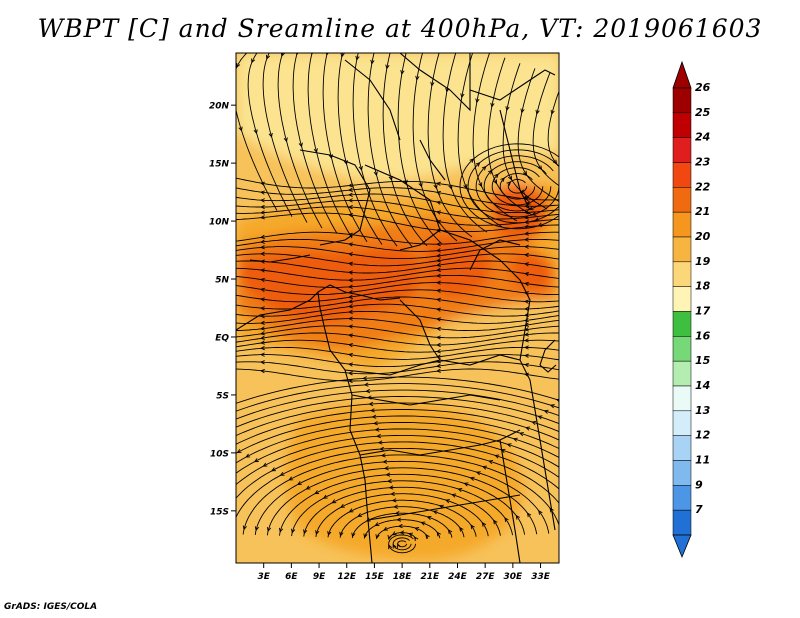  Describe the element at coordinates (703, 335) in the screenshot. I see `colorbar-label: 16` at that location.